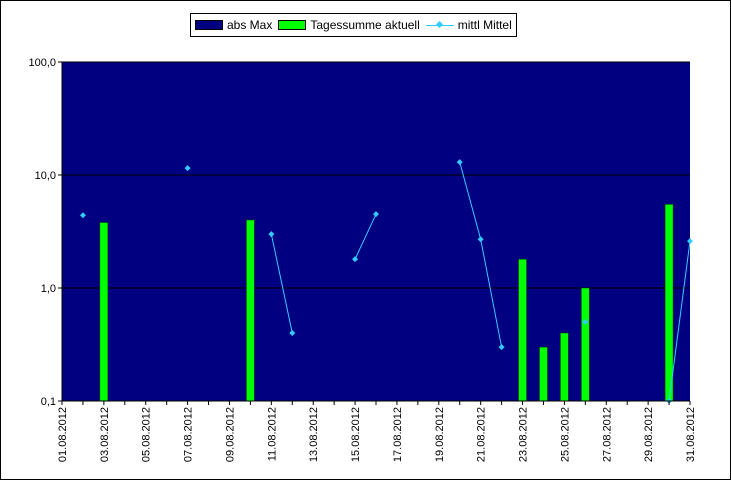 The image size is (731, 480). Describe the element at coordinates (482, 434) in the screenshot. I see `x-tick-label-10: 21.08.2012` at that location.